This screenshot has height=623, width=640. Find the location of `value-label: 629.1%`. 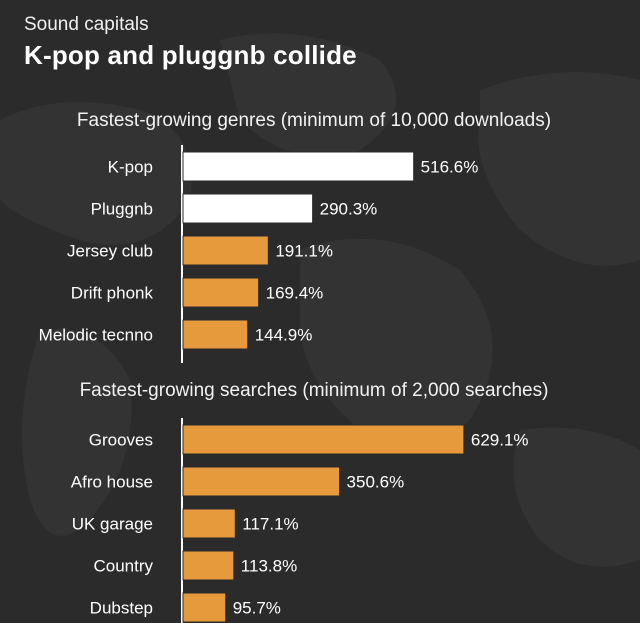

value-label: 629.1% is located at coordinates (500, 440).